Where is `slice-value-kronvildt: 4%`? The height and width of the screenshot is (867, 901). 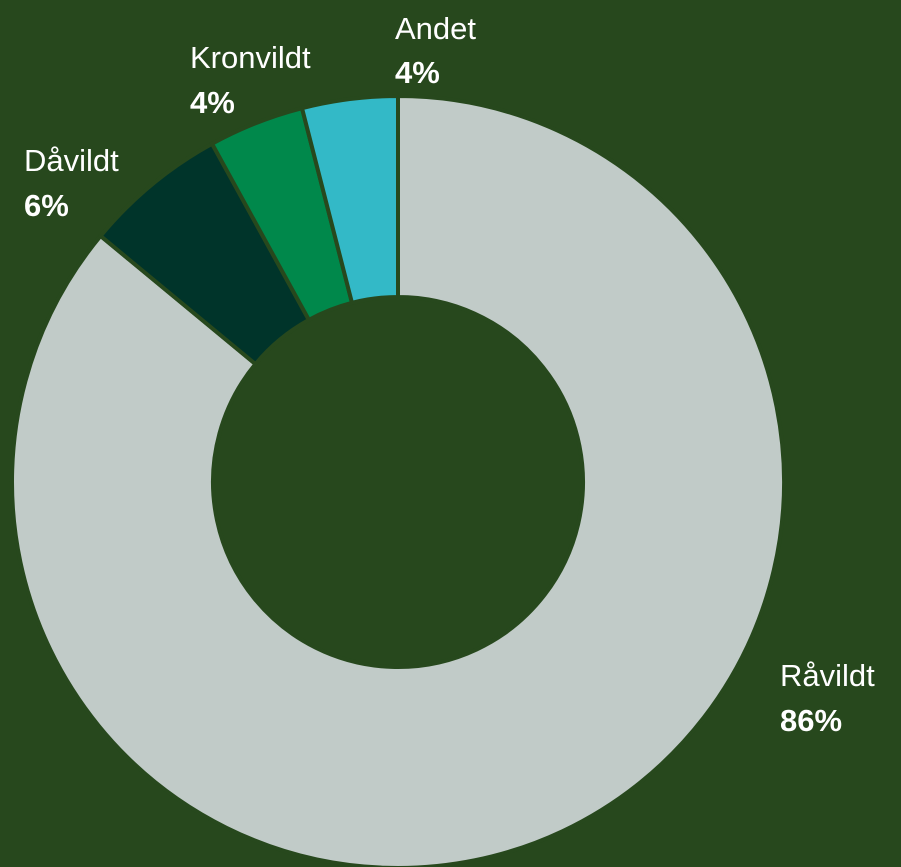 slice-value-kronvildt: 4% is located at coordinates (212, 102).